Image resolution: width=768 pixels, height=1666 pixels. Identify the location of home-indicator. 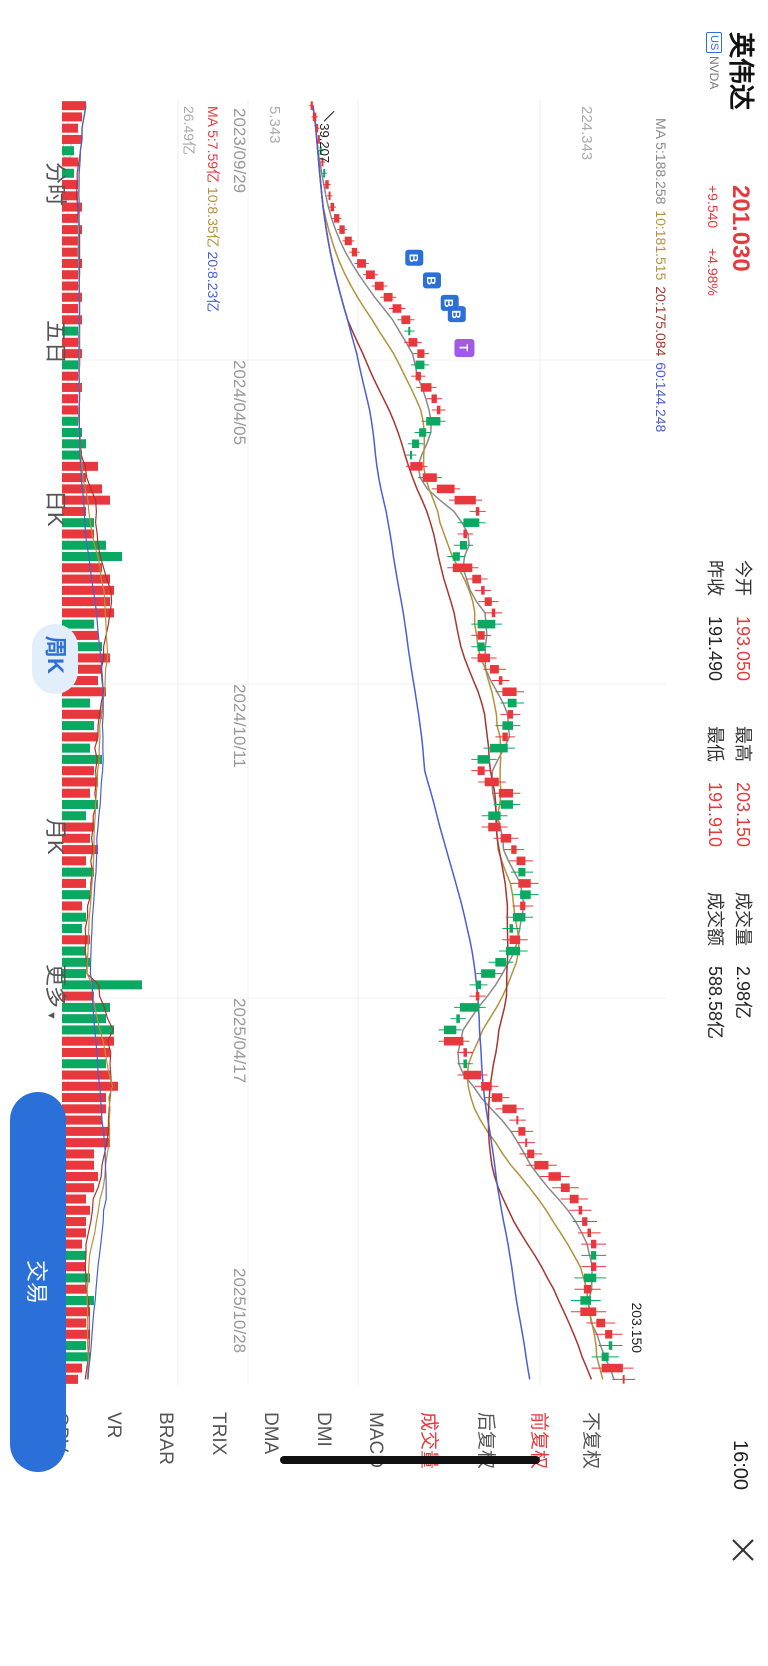
(410, 1460).